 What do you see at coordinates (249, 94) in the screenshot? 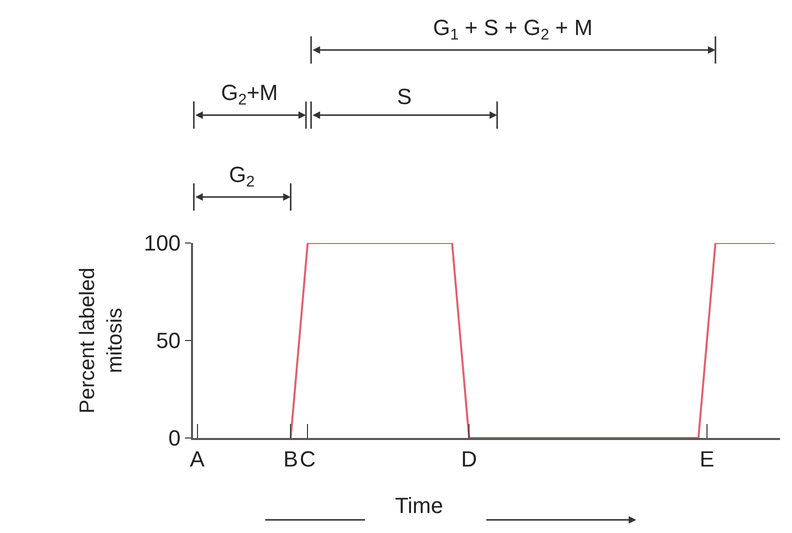
I see `text: G$_{2}$+M` at bounding box center [249, 94].